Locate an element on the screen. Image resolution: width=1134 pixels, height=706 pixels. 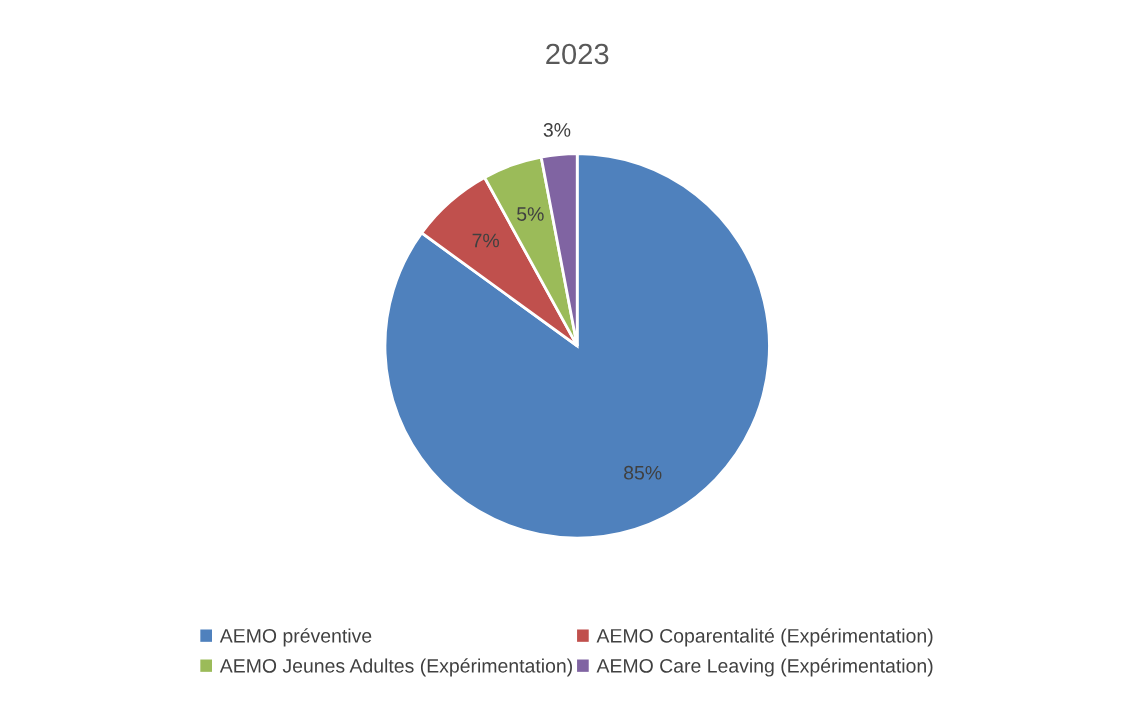
legend-label: AEMO Coparentalité (Expérimentation) is located at coordinates (764, 637).